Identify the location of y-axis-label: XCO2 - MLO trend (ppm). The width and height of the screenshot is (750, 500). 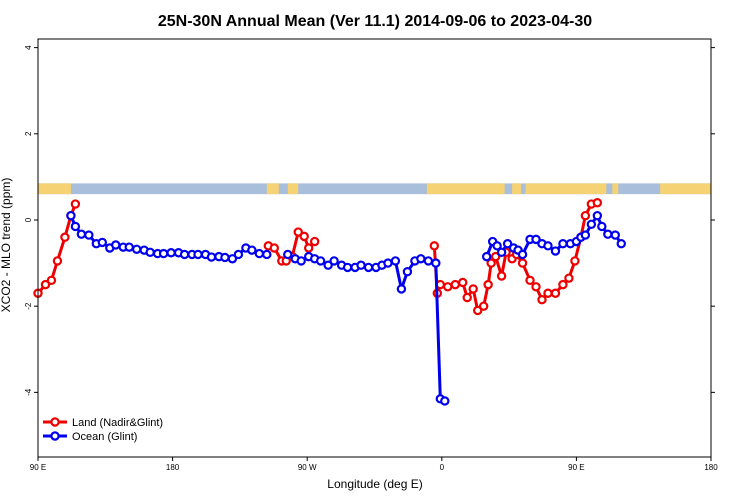
(6, 245).